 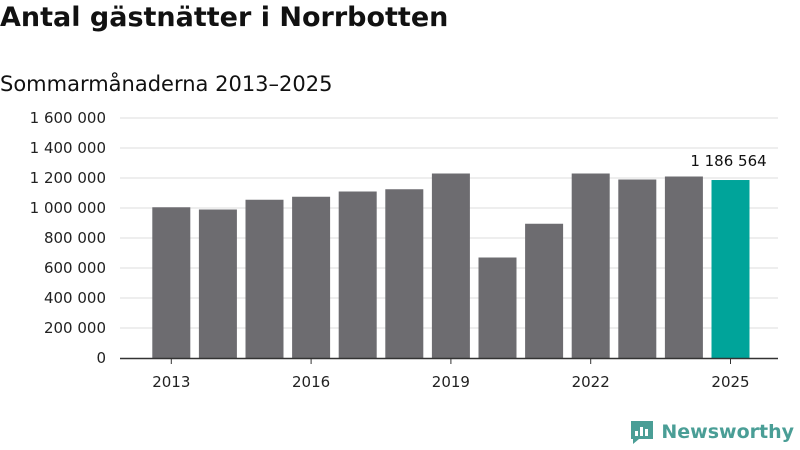 What do you see at coordinates (101, 358) in the screenshot?
I see `y-tick-label: 0` at bounding box center [101, 358].